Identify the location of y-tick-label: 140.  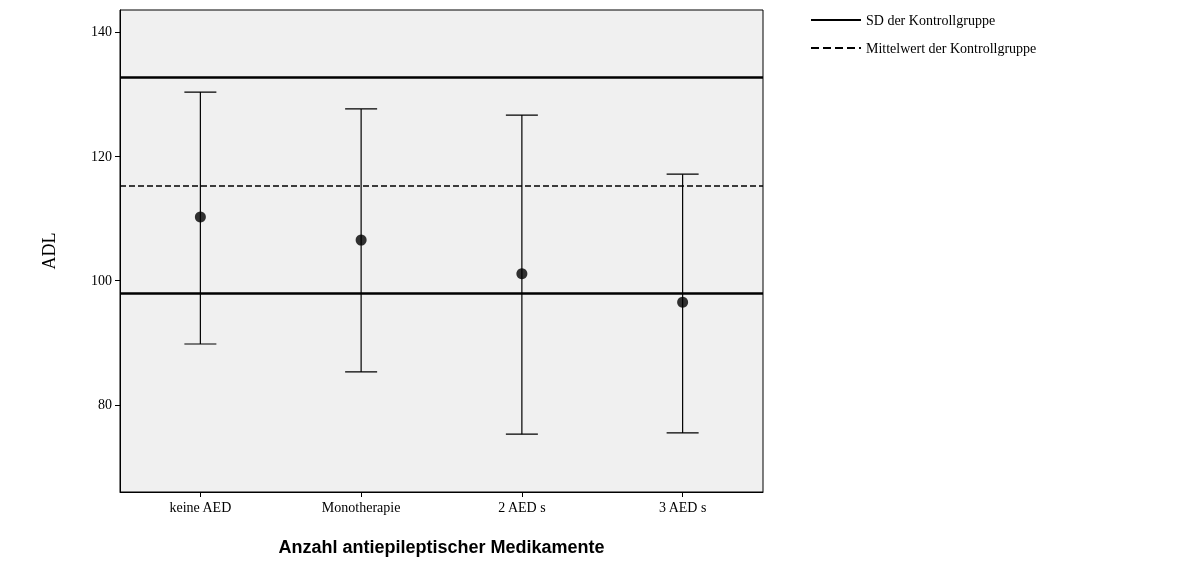
(101, 32).